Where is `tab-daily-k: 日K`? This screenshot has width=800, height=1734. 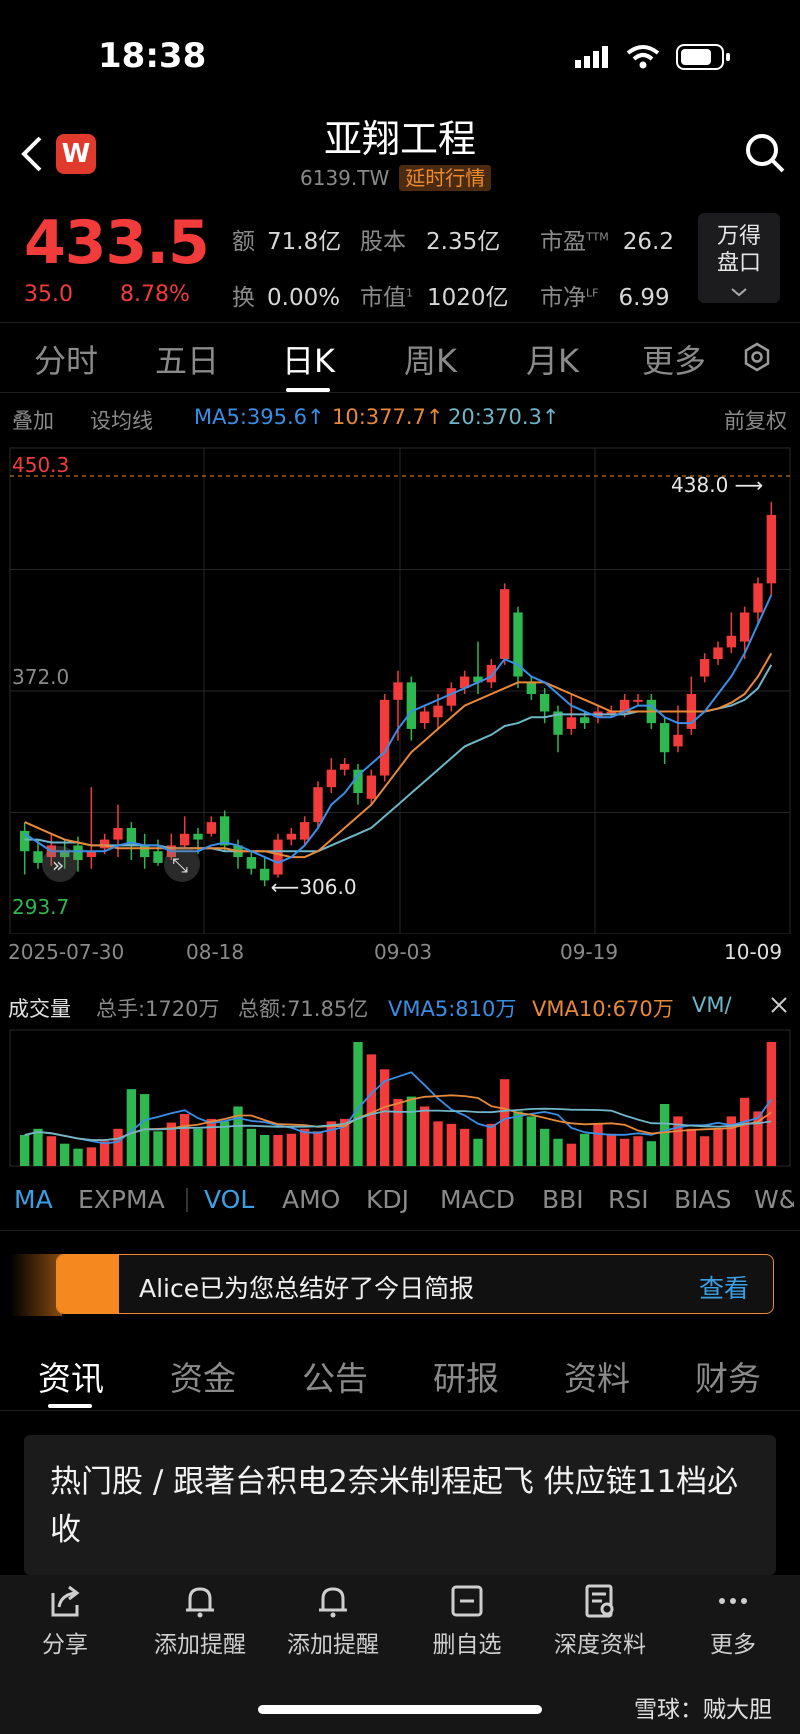 tab-daily-k: 日K is located at coordinates (308, 361).